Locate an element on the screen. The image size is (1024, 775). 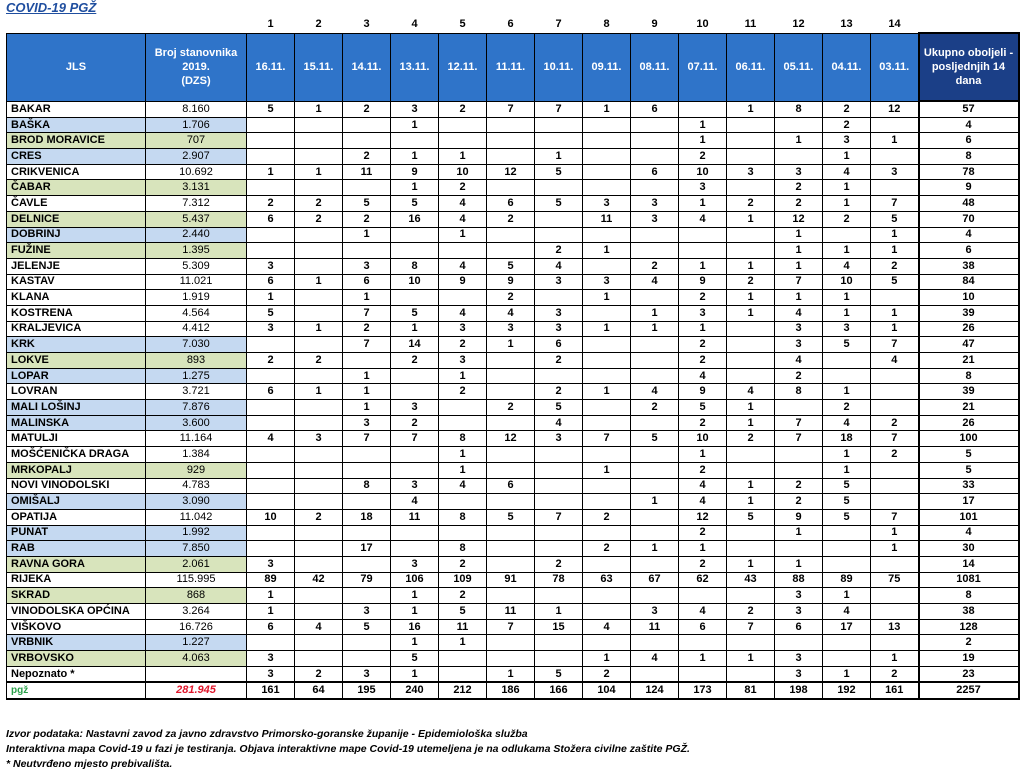
row-day-value: 63 is located at coordinates (606, 580).